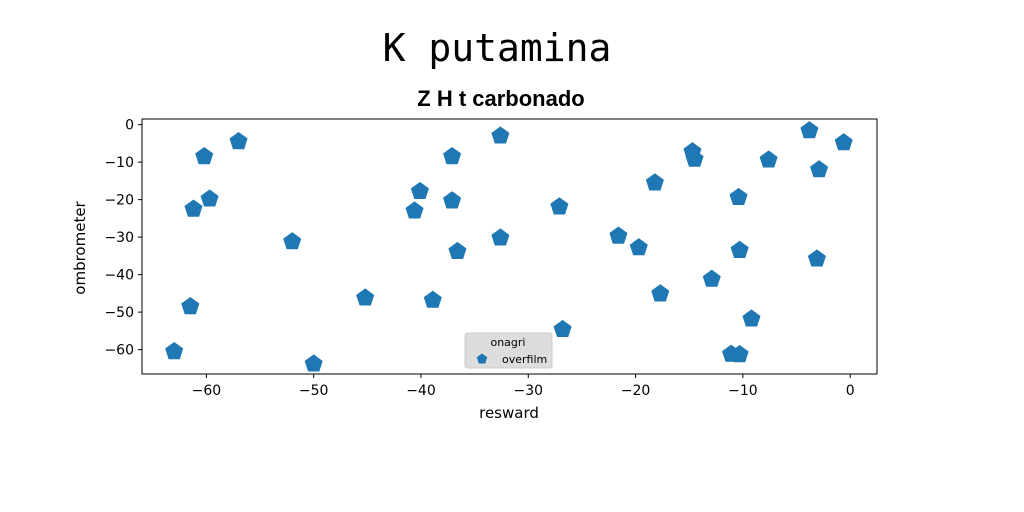 This screenshot has height=512, width=1024. I want to click on y-tick-label: −50, so click(119, 313).